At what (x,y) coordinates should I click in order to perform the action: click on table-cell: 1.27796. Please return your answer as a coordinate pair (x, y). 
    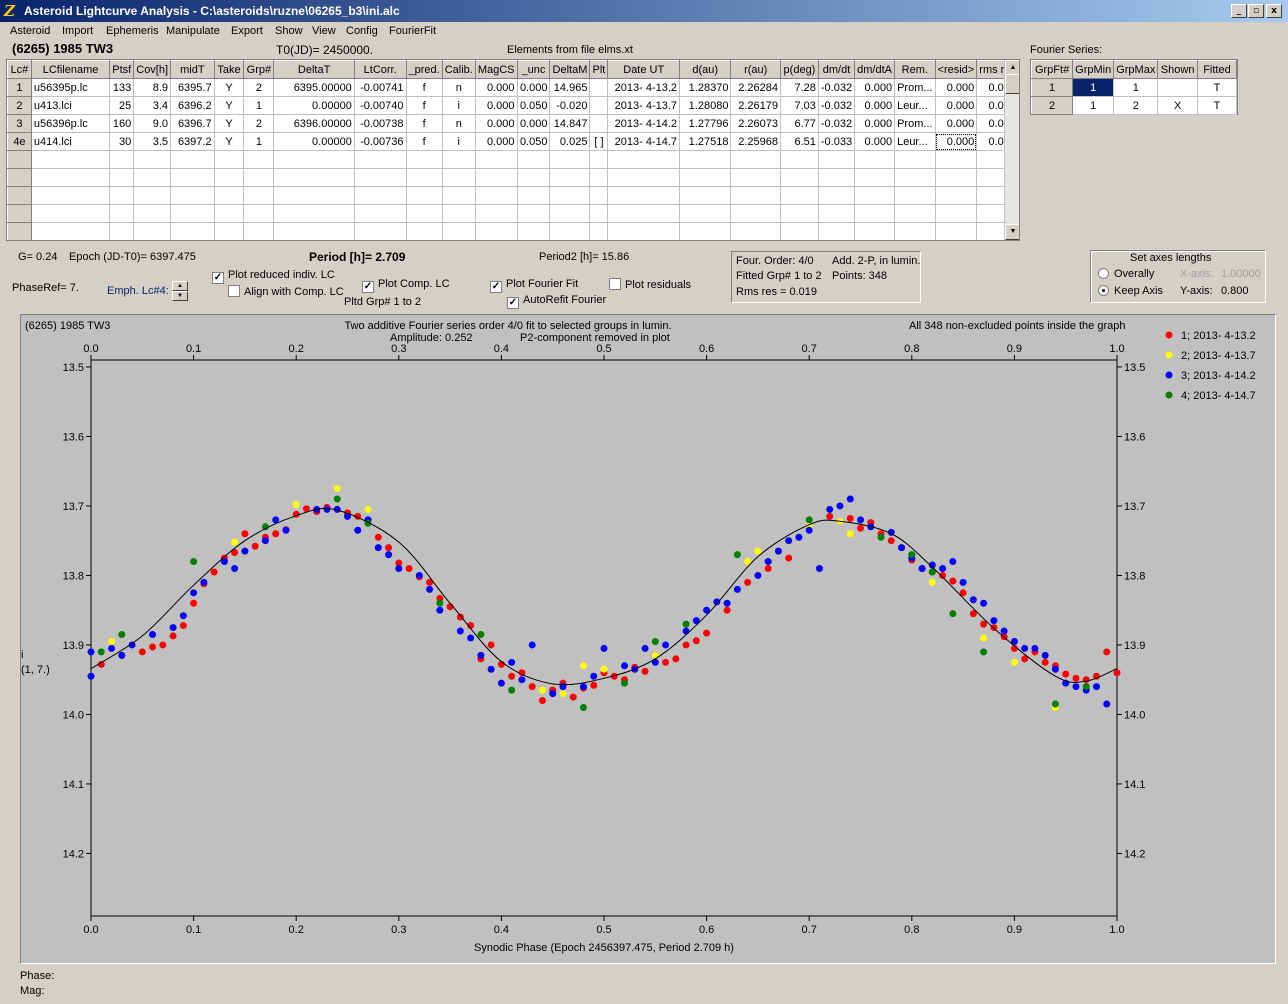
    Looking at the image, I should click on (705, 123).